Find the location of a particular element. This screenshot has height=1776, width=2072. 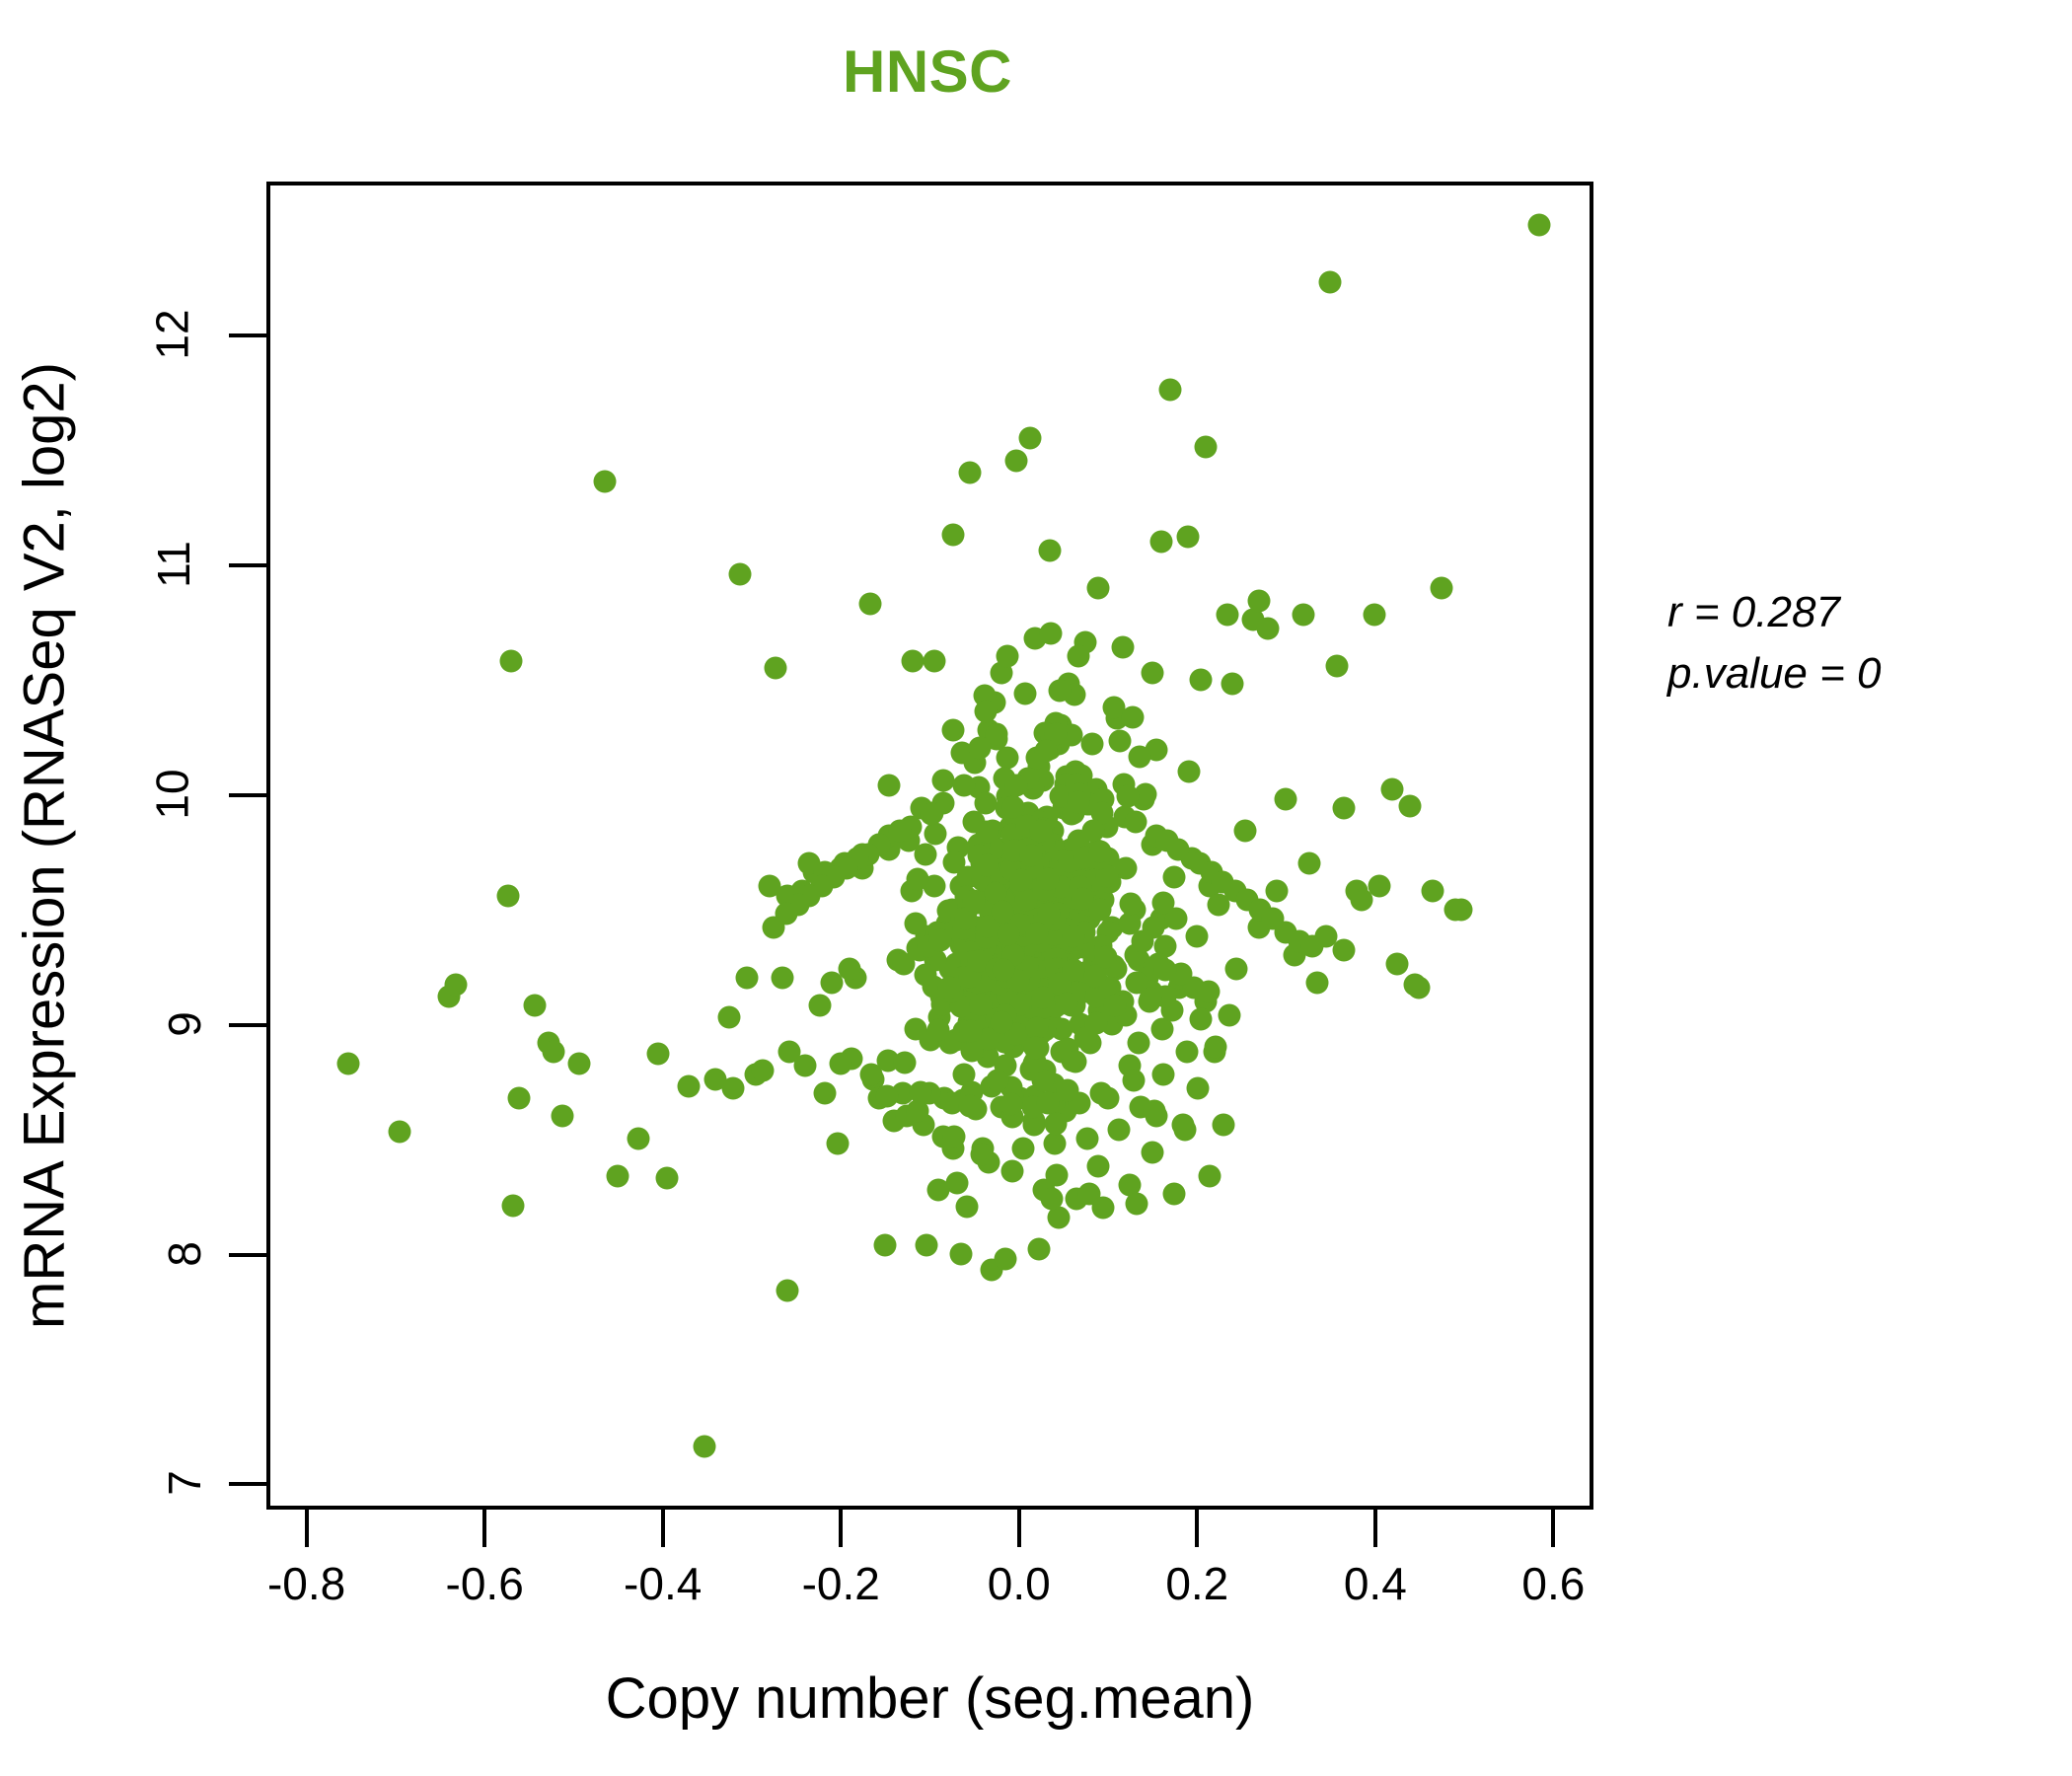

x-axis-tick-label: -0.8 is located at coordinates (306, 1584).